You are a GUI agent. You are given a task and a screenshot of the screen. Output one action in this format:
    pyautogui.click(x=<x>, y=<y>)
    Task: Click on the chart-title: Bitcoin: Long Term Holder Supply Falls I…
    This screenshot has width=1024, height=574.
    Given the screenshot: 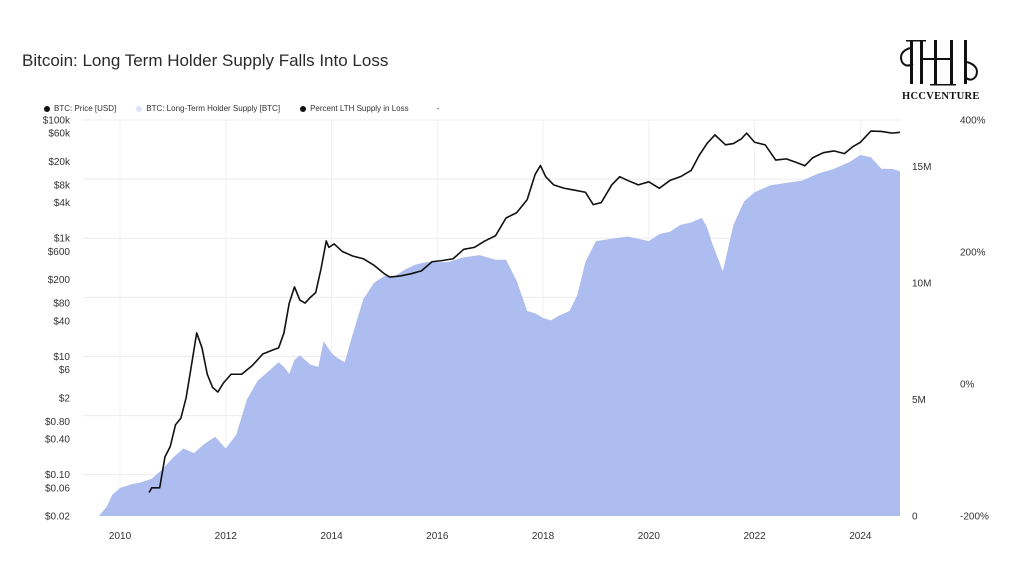 What is the action you would take?
    pyautogui.click(x=205, y=60)
    